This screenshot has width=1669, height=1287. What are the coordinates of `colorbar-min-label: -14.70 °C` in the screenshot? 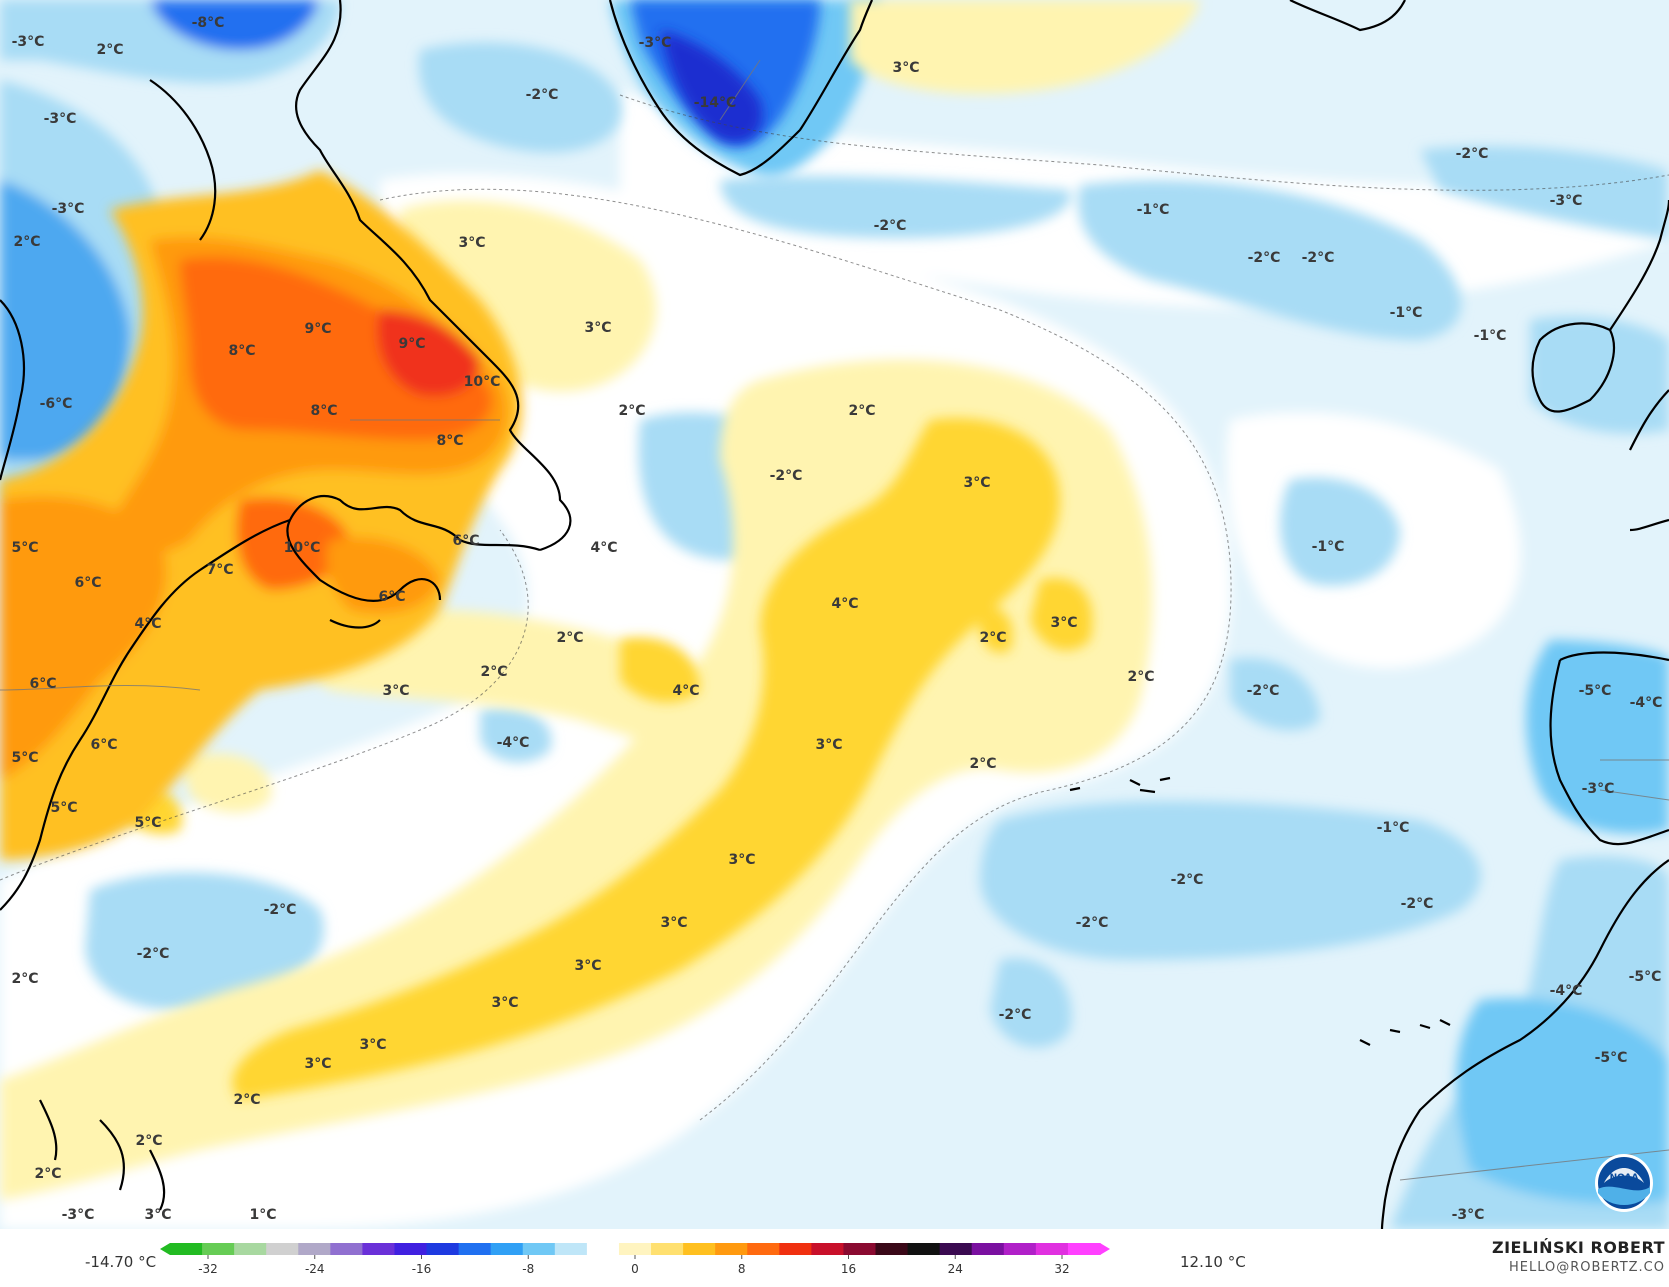 It's located at (121, 1262).